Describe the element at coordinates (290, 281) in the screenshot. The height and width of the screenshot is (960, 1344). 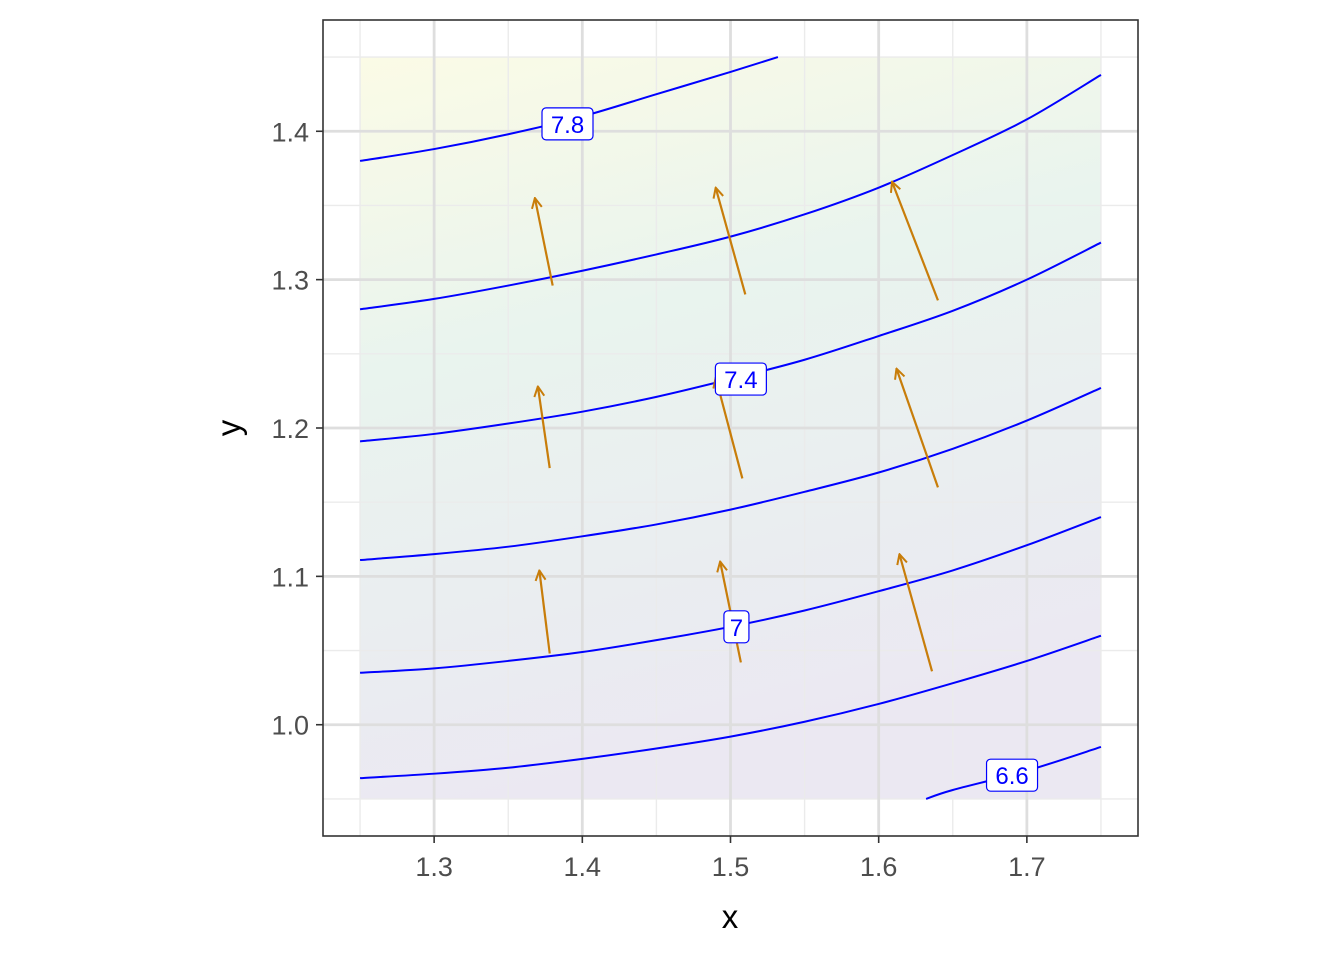
I see `y-tick-label: 1.3` at that location.